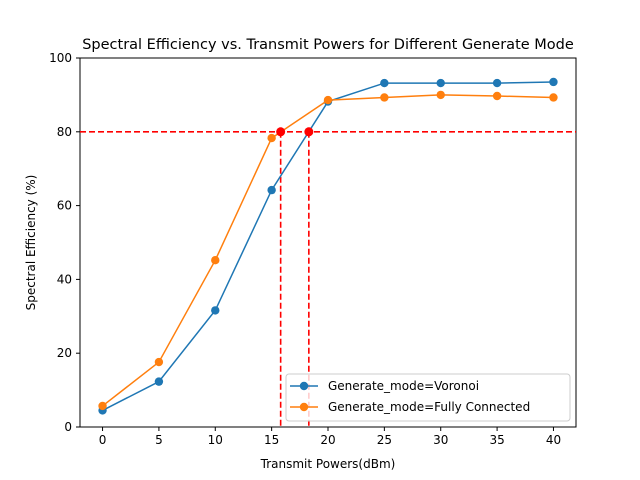 The width and height of the screenshot is (640, 480). I want to click on x-tick-label: 20, so click(327, 440).